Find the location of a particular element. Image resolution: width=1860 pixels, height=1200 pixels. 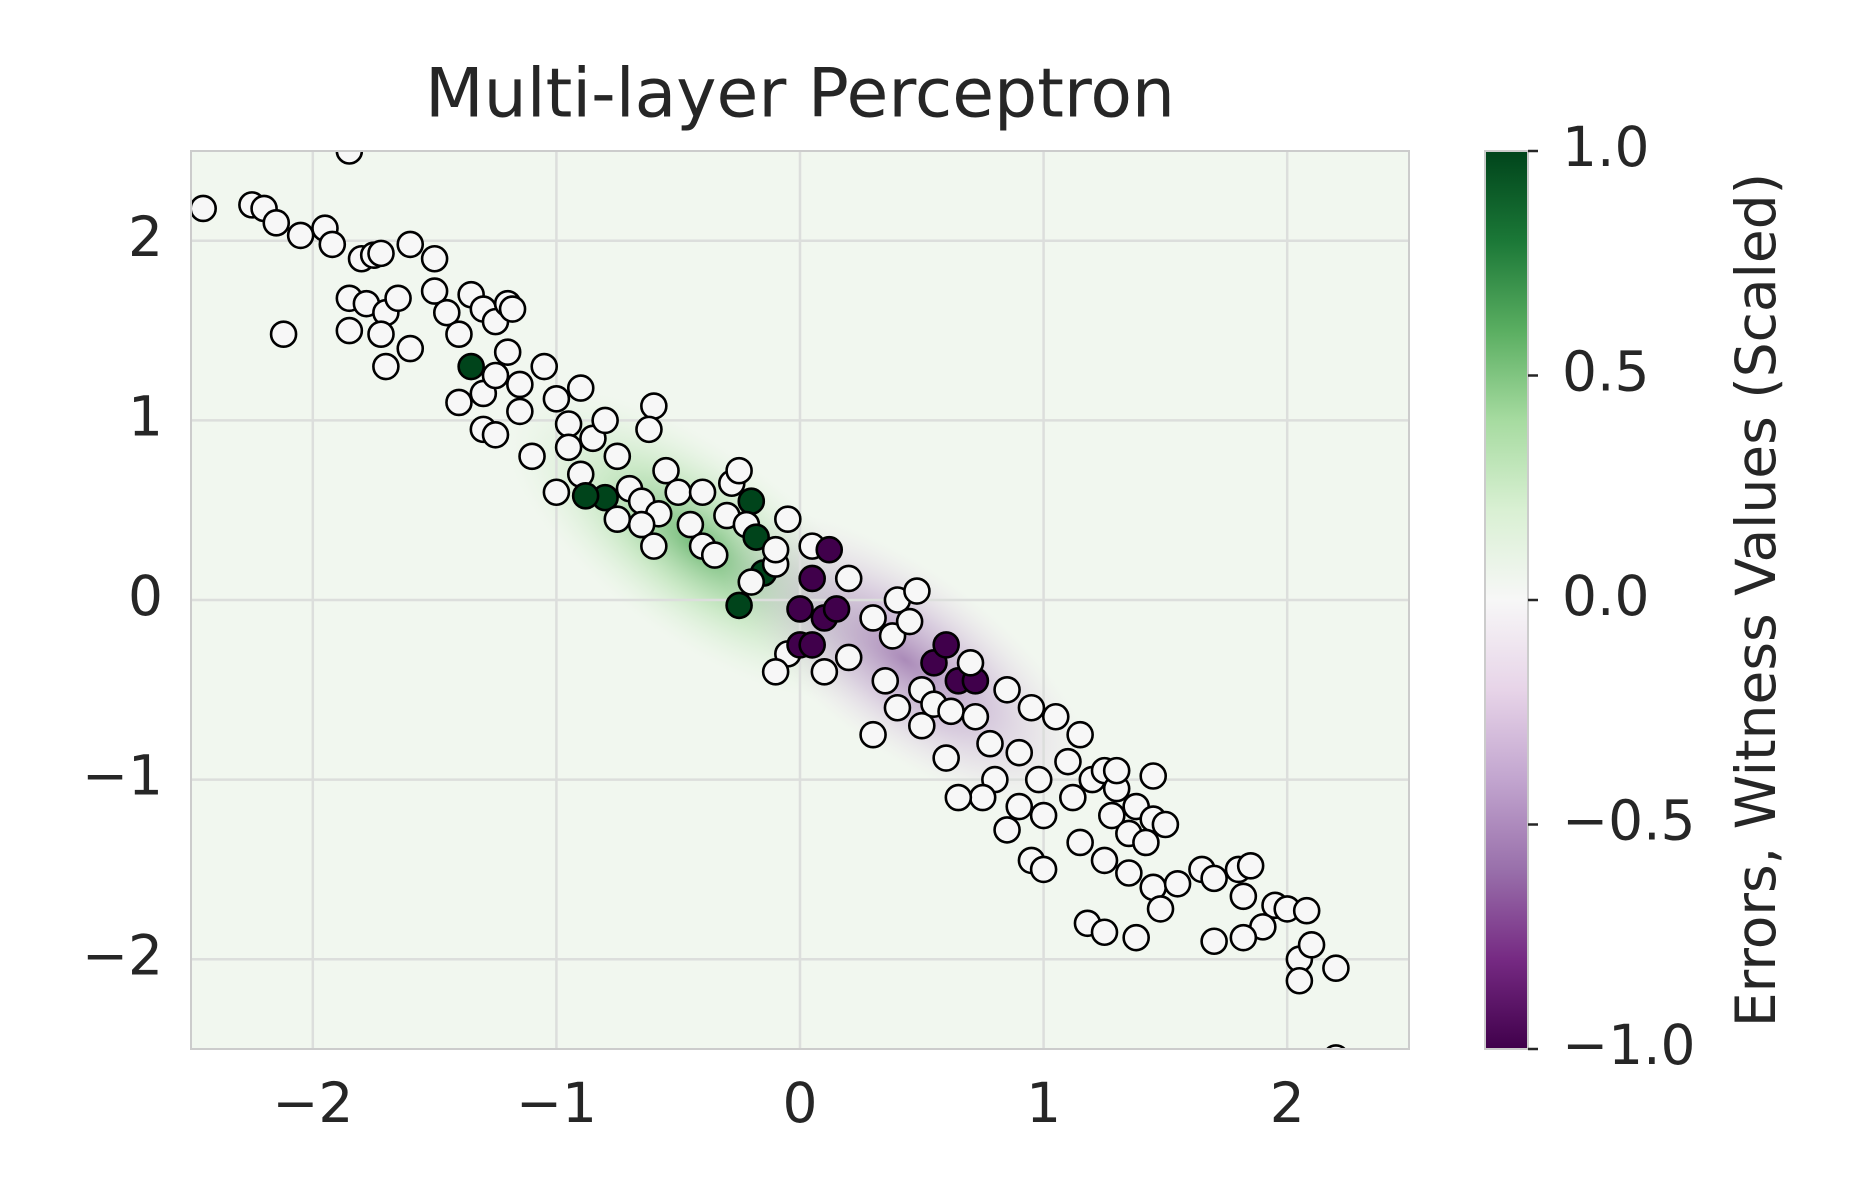

x-tick-label: 1 is located at coordinates (1043, 1103).